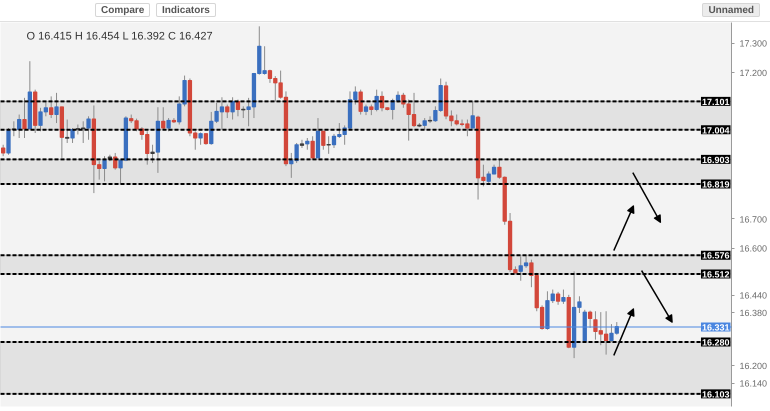 The image size is (770, 411). I want to click on y-tick-label: 16.380, so click(754, 313).